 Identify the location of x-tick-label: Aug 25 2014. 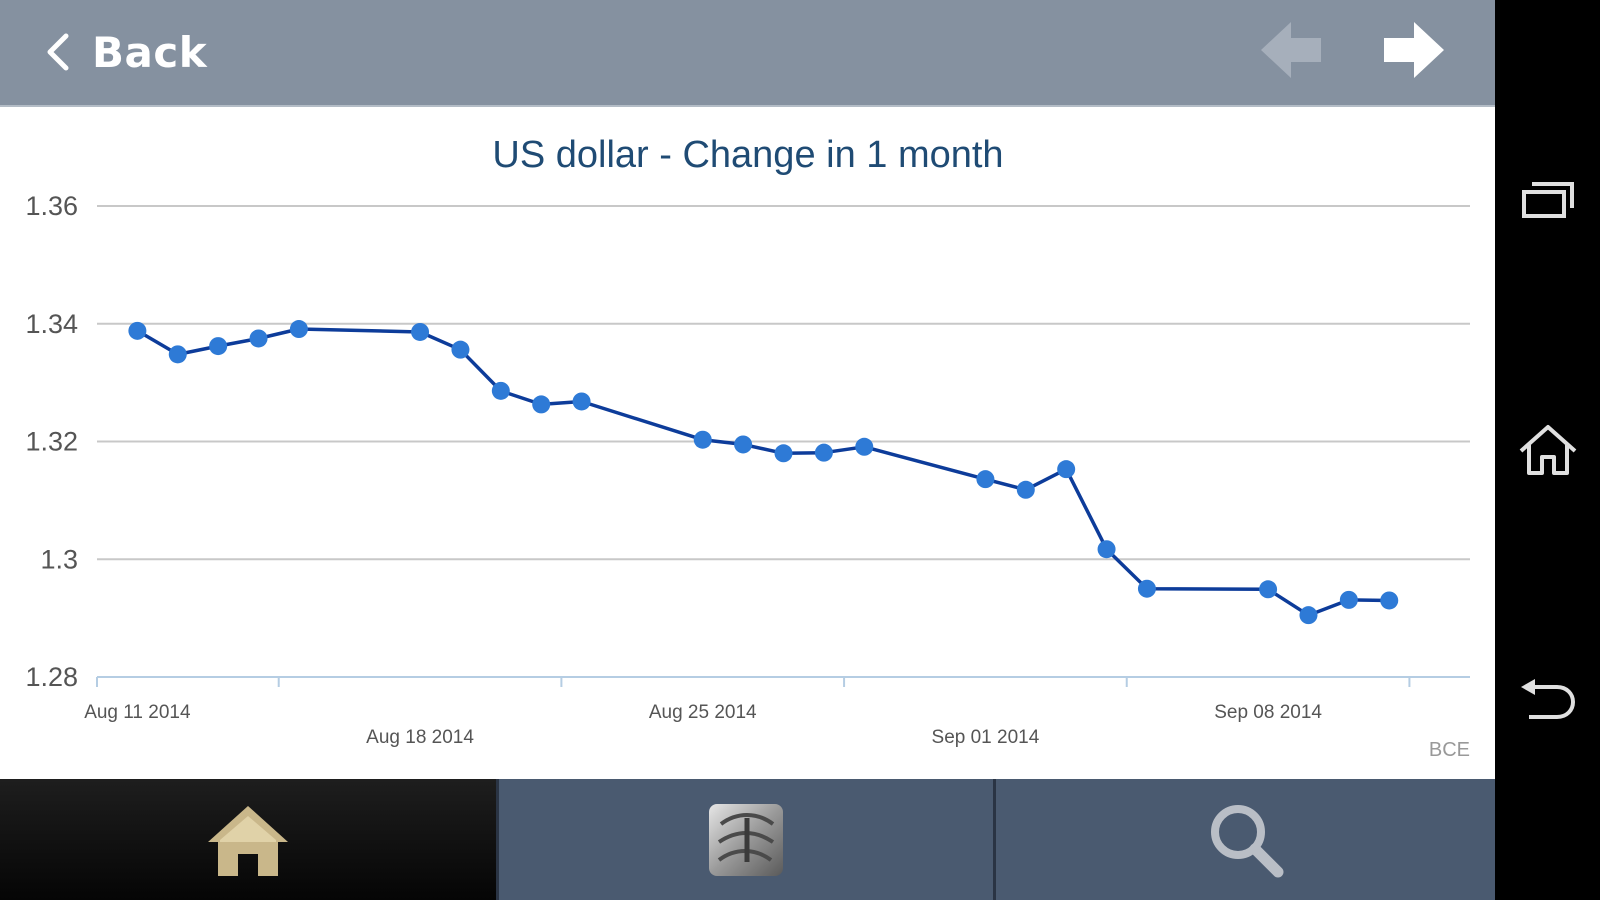
(703, 712).